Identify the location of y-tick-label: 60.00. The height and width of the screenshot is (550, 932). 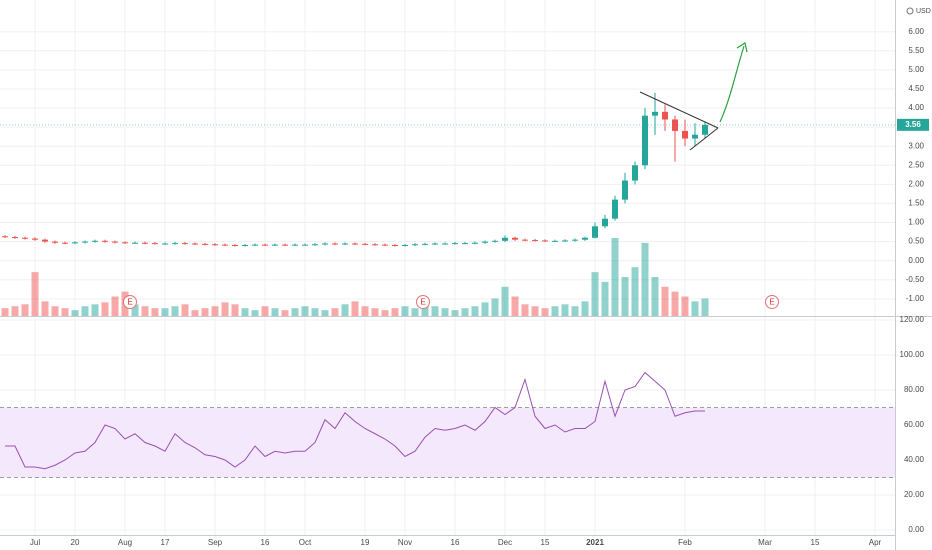
(914, 424).